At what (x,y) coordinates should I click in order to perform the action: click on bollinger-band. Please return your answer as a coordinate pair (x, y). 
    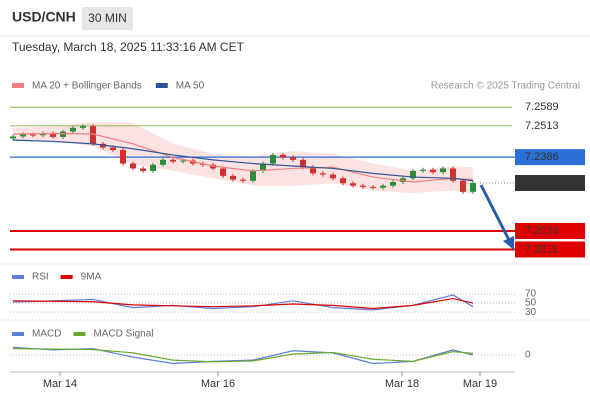
    Looking at the image, I should click on (243, 158).